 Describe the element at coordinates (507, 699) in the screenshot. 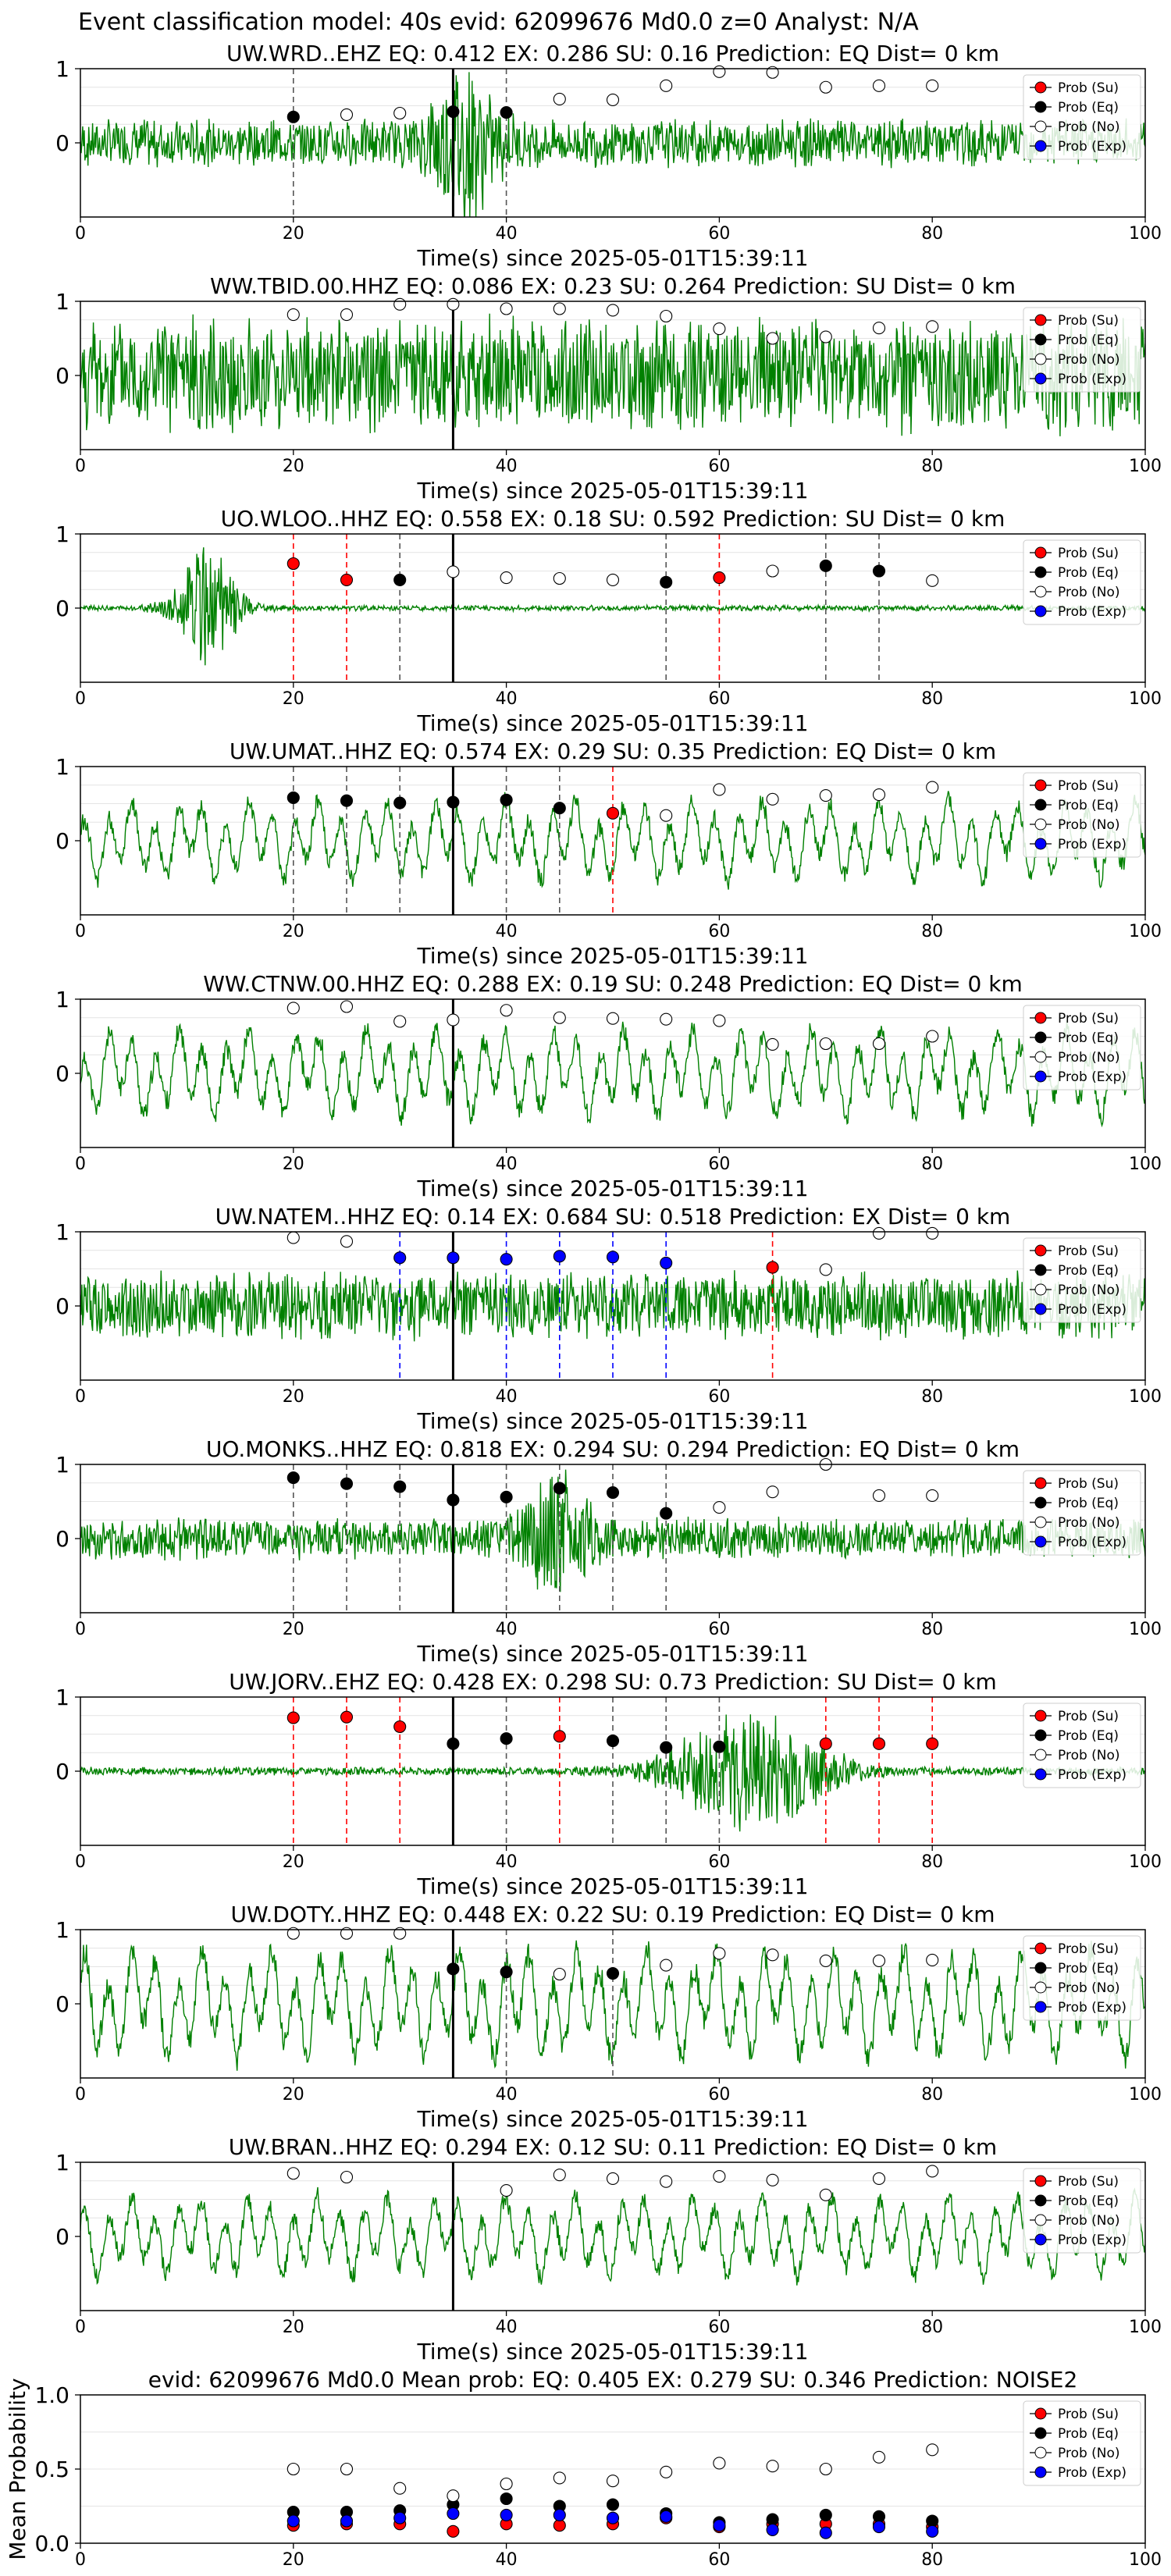

I see `x-tick-label: 40` at that location.